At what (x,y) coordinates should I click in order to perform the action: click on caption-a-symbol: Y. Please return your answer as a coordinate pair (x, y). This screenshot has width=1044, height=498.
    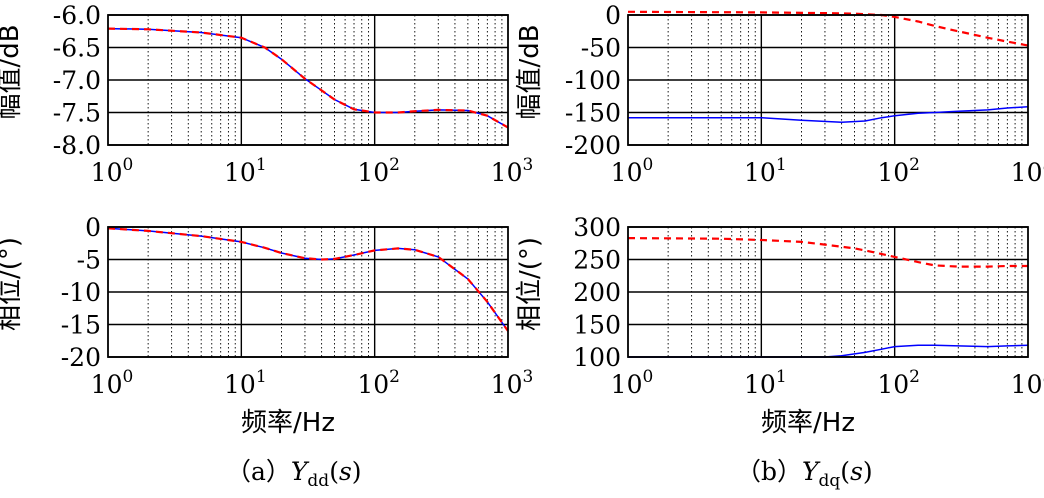
    Looking at the image, I should click on (299, 471).